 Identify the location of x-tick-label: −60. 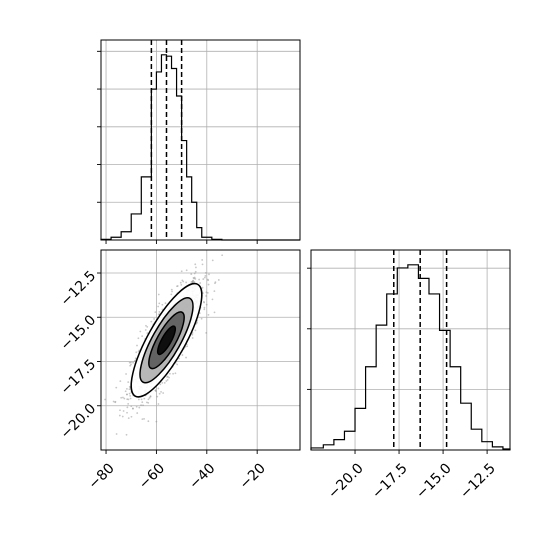
(152, 476).